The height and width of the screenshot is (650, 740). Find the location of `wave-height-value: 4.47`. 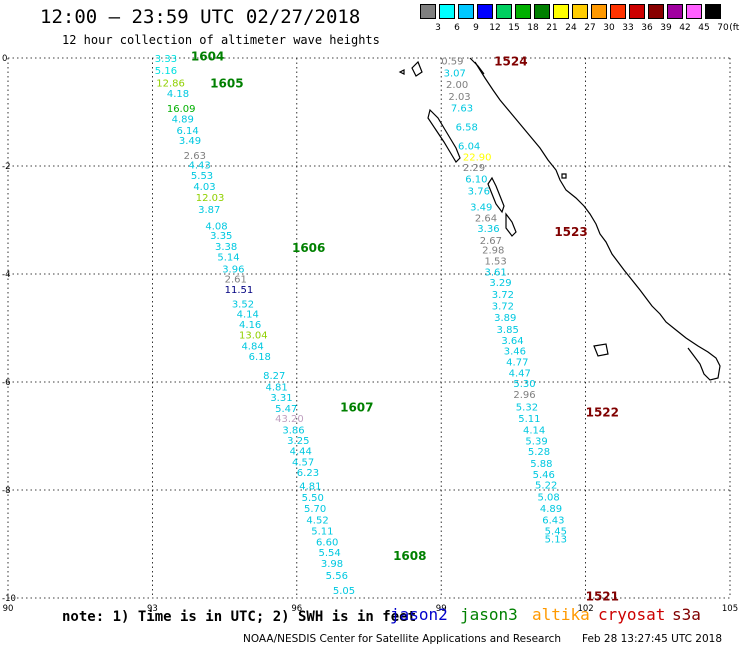

wave-height-value: 4.47 is located at coordinates (520, 373).